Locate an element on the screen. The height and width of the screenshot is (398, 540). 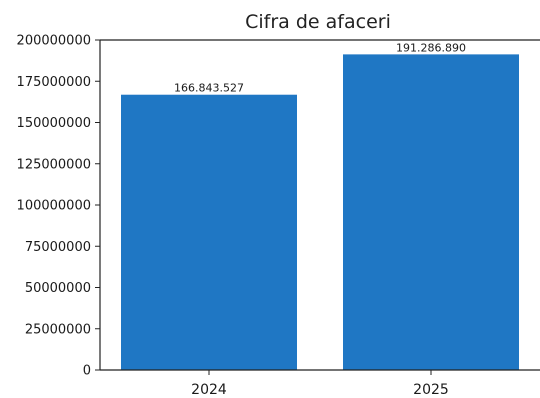
y-tick-label: 200000000 is located at coordinates (54, 41).